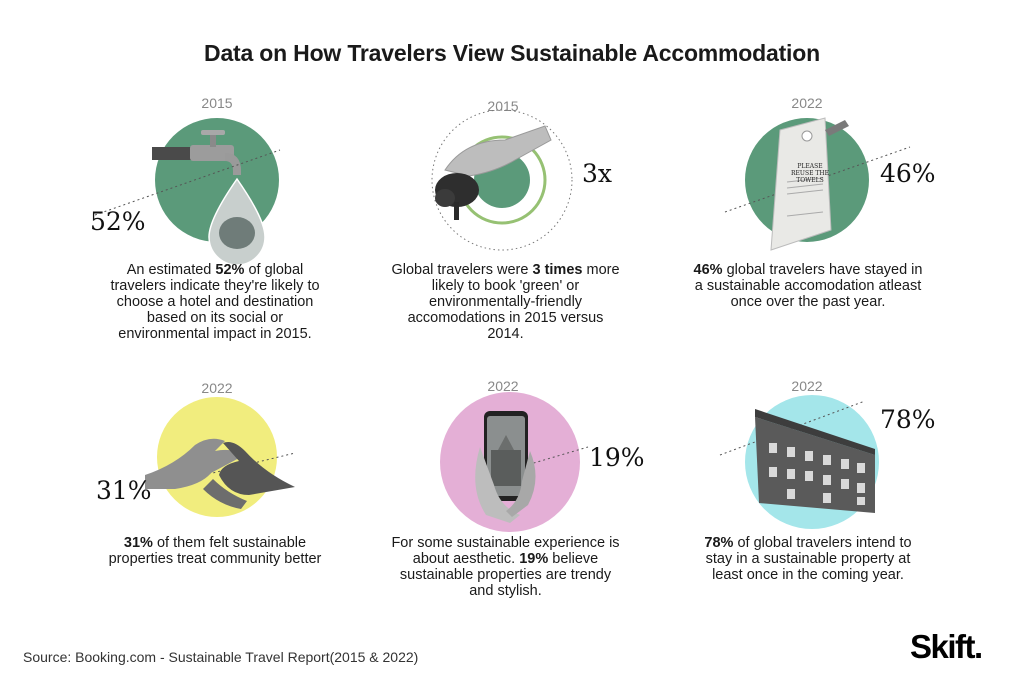 The image size is (1024, 683). I want to click on panel-5-year: 2022, so click(503, 386).